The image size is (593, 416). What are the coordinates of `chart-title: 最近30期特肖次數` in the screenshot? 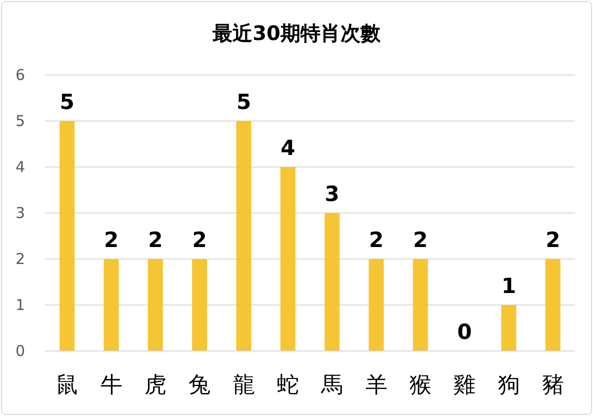 It's located at (297, 33).